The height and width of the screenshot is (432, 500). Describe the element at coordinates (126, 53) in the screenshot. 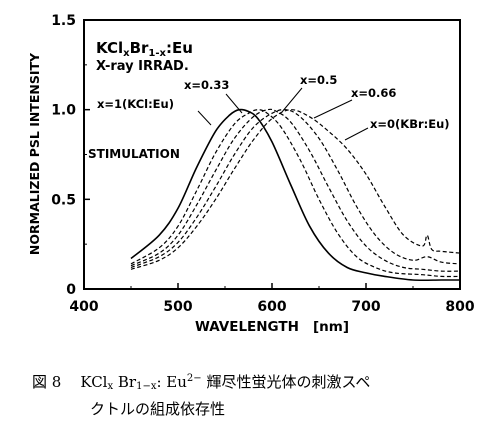

I see `title-subscript-x: x` at that location.